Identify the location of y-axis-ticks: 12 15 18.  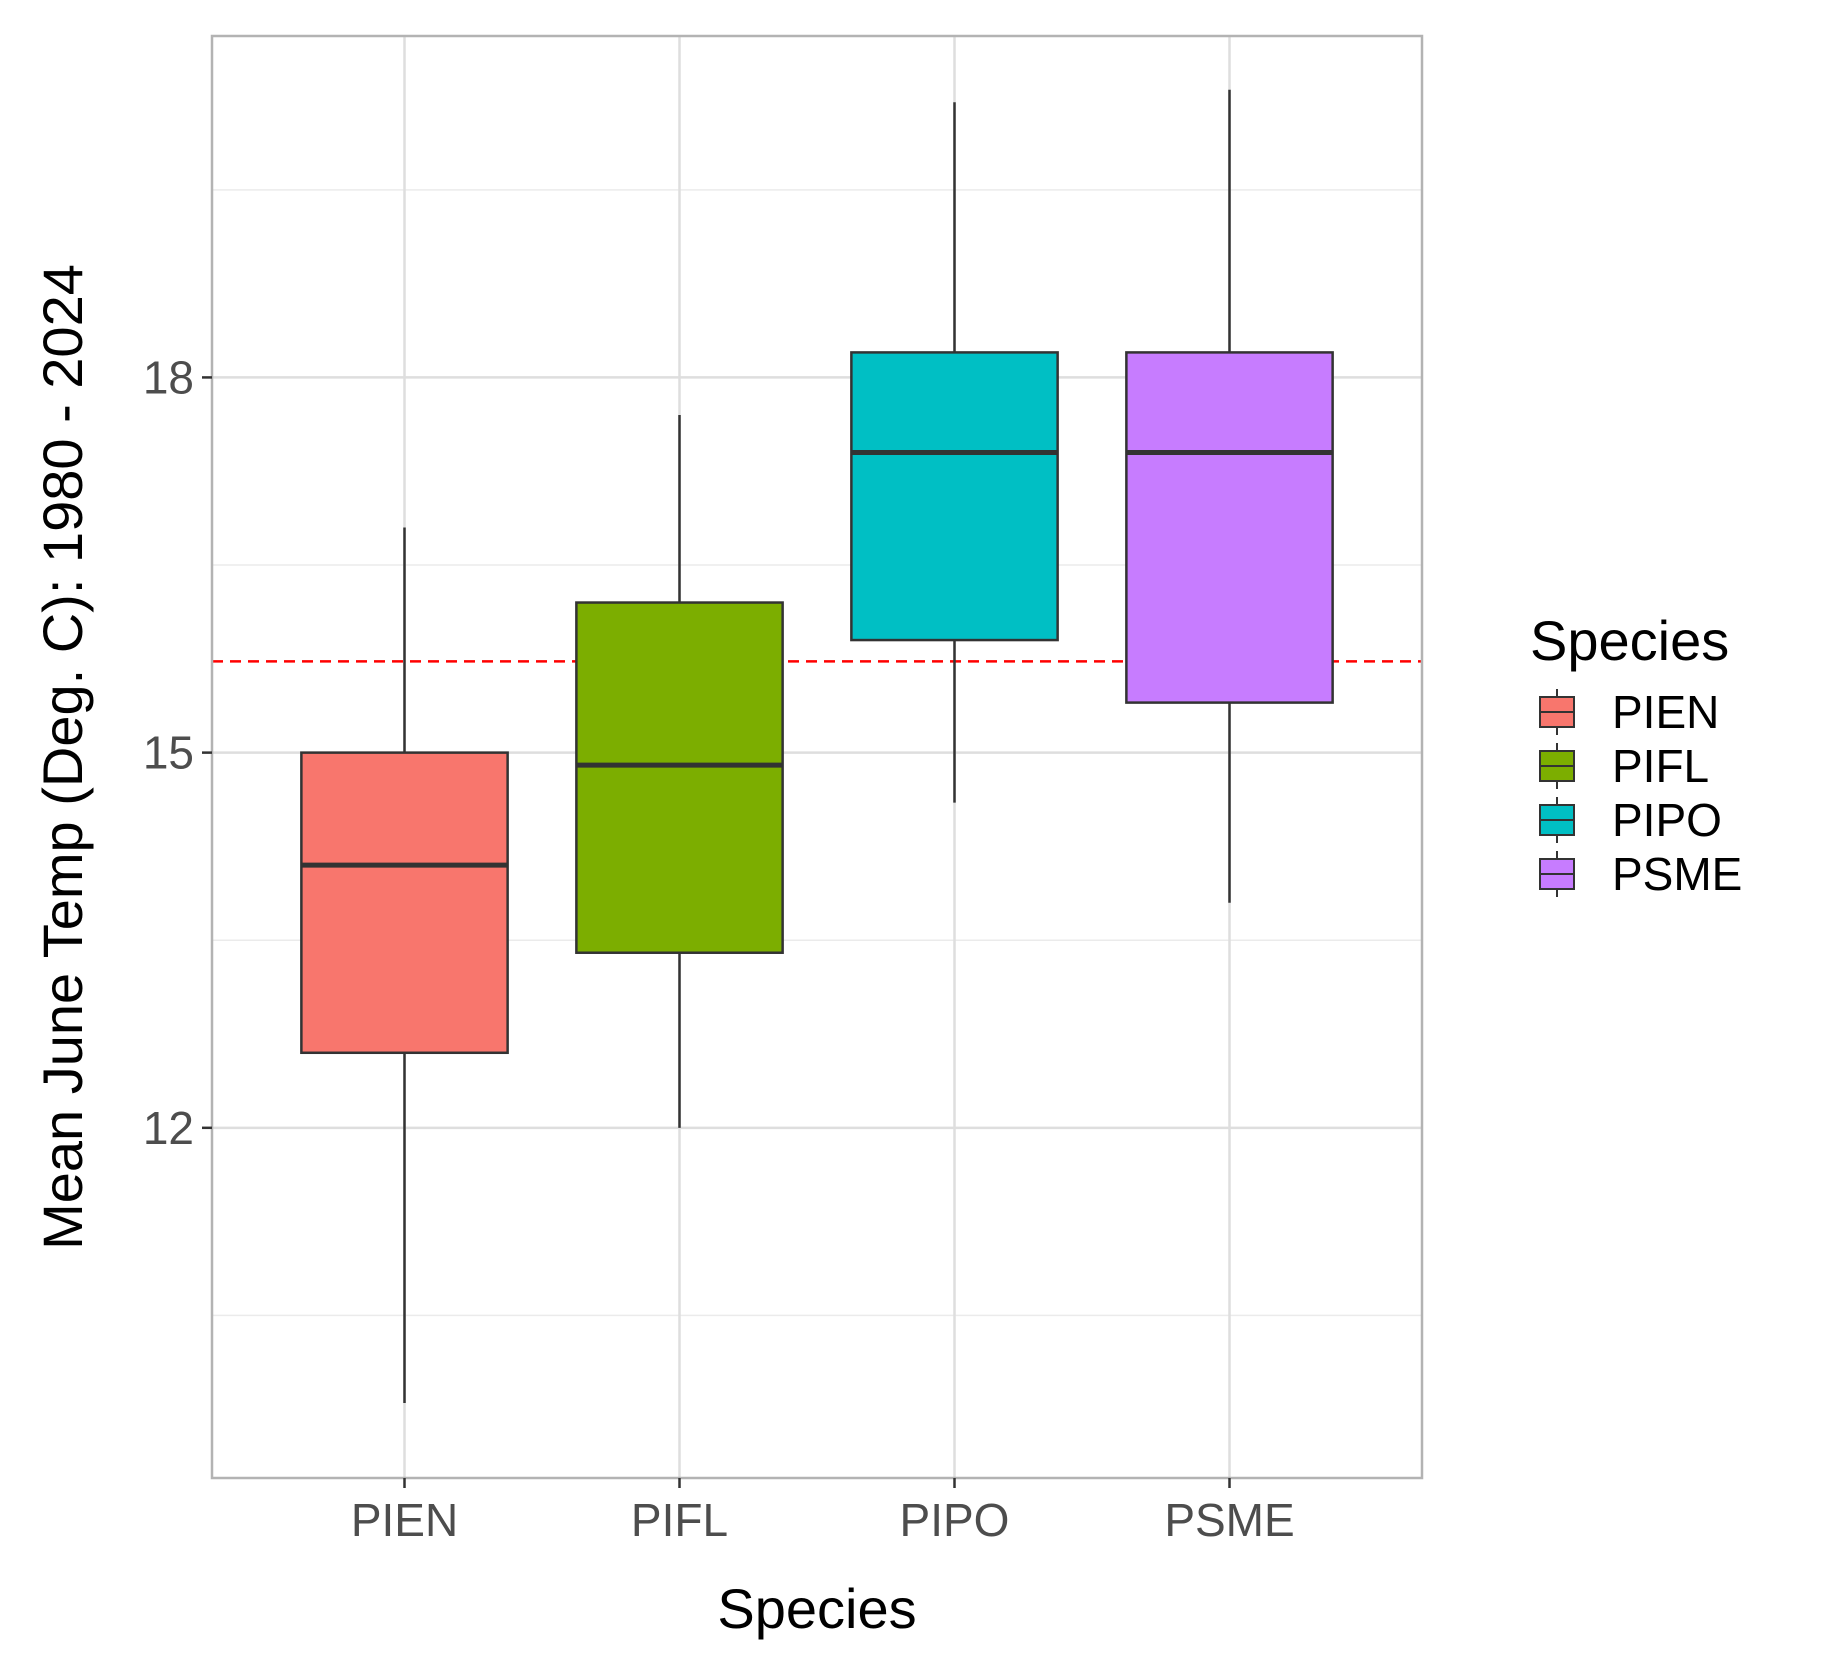
(177, 752).